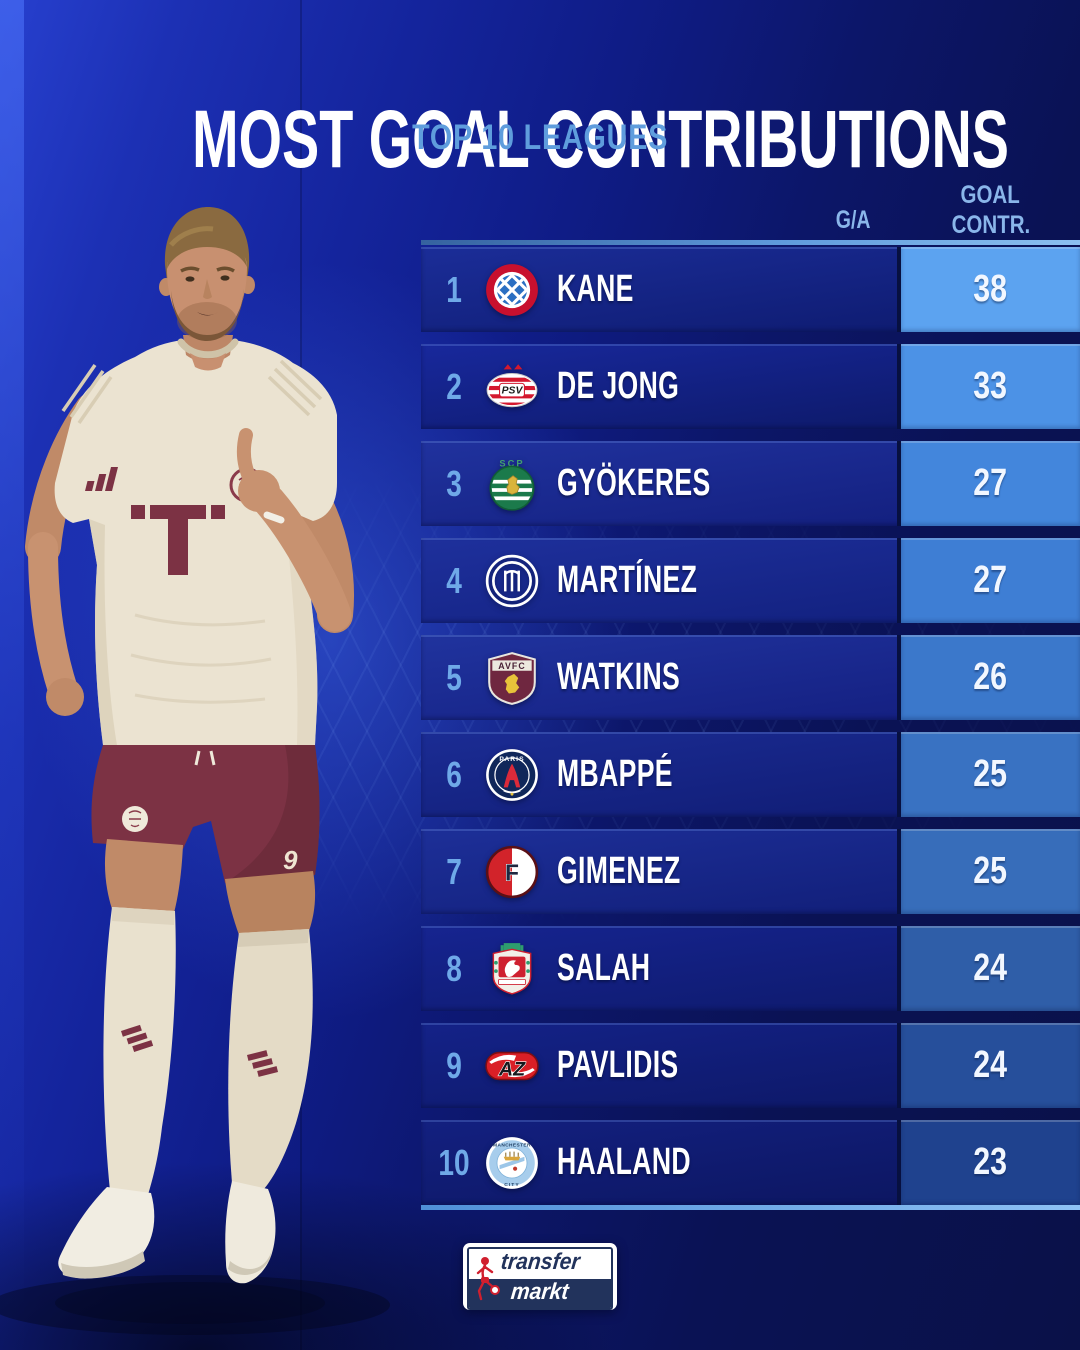 This screenshot has width=1080, height=1350. What do you see at coordinates (454, 968) in the screenshot?
I see `rank-label: 8` at bounding box center [454, 968].